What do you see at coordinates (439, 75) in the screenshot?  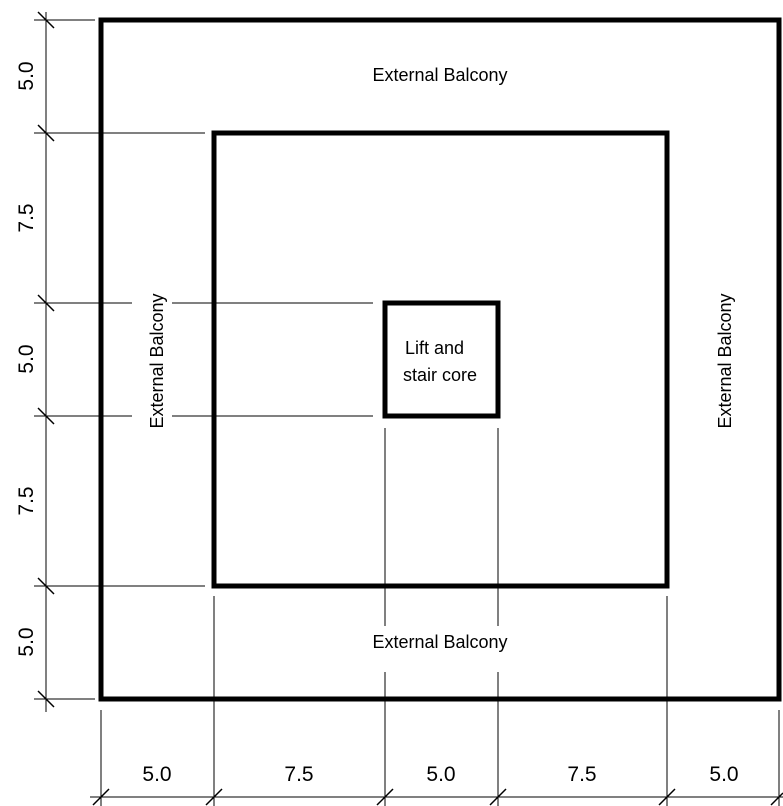 I see `balcony-label-top: External Balcony` at bounding box center [439, 75].